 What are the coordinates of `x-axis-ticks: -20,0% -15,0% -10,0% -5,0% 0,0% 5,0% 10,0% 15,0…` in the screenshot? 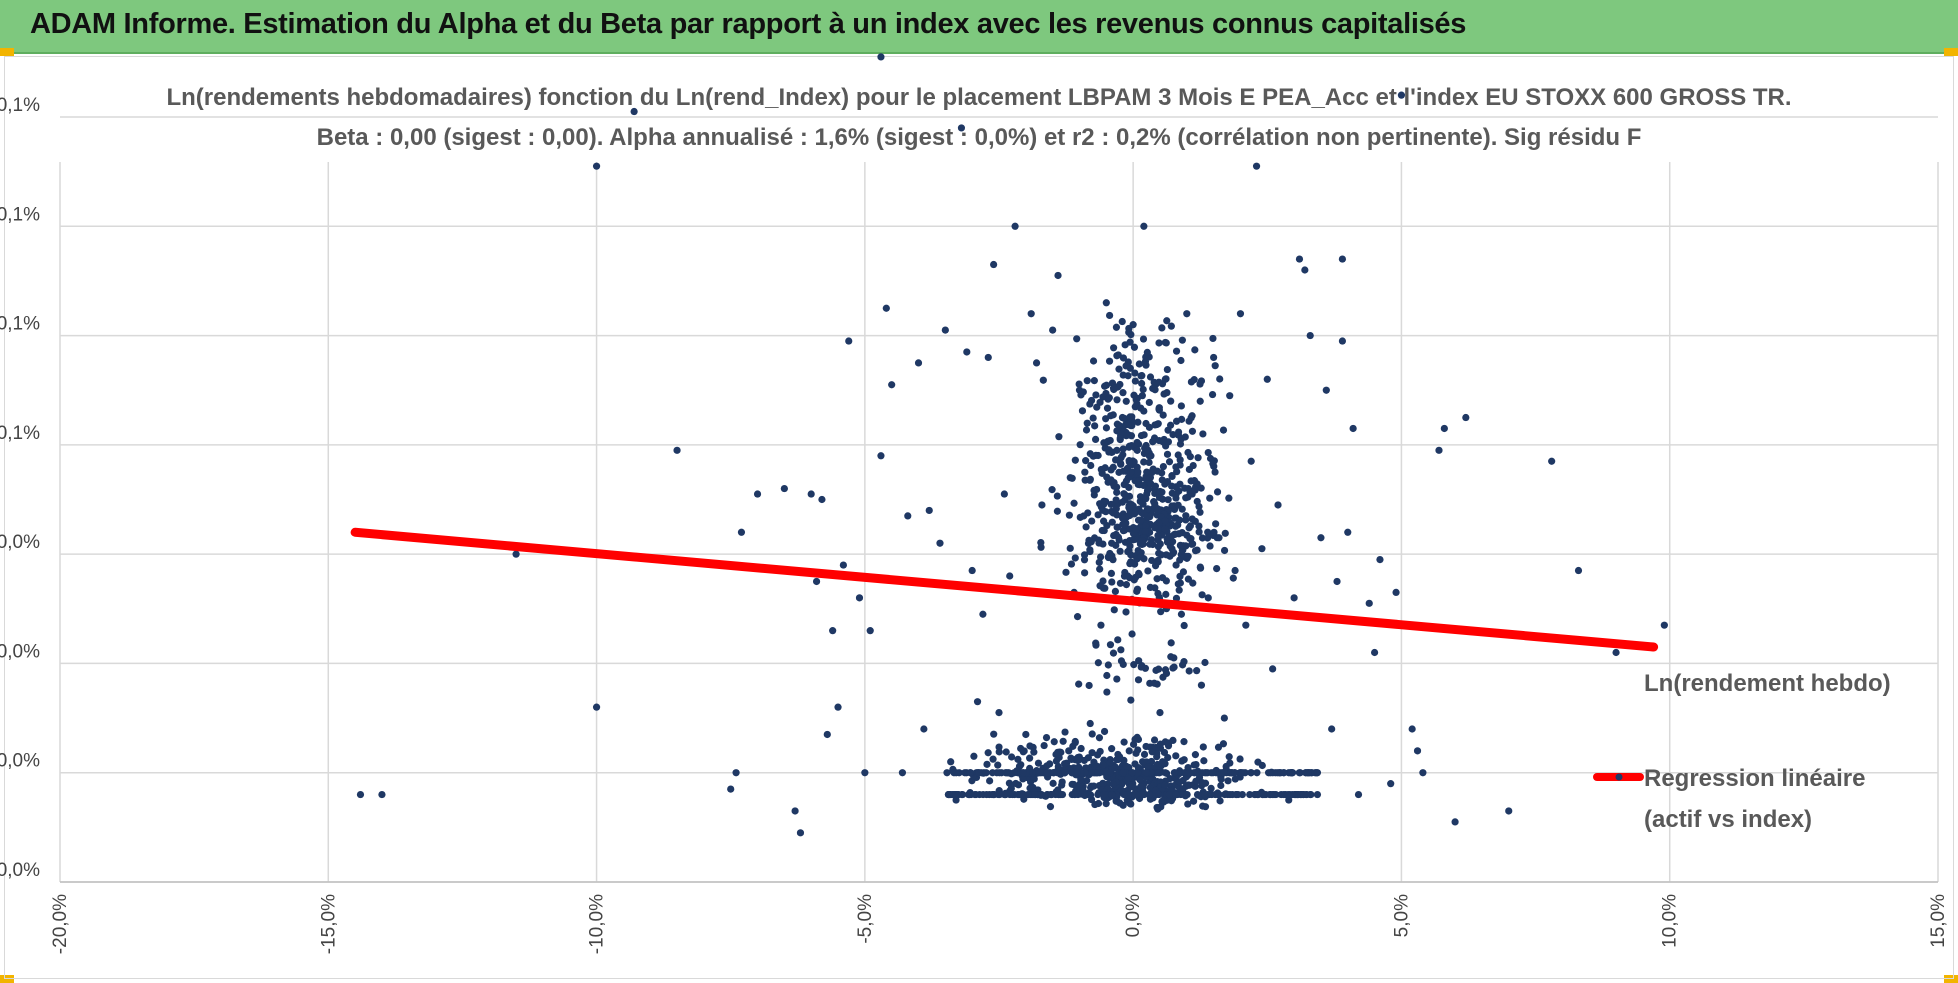 It's located at (999, 924).